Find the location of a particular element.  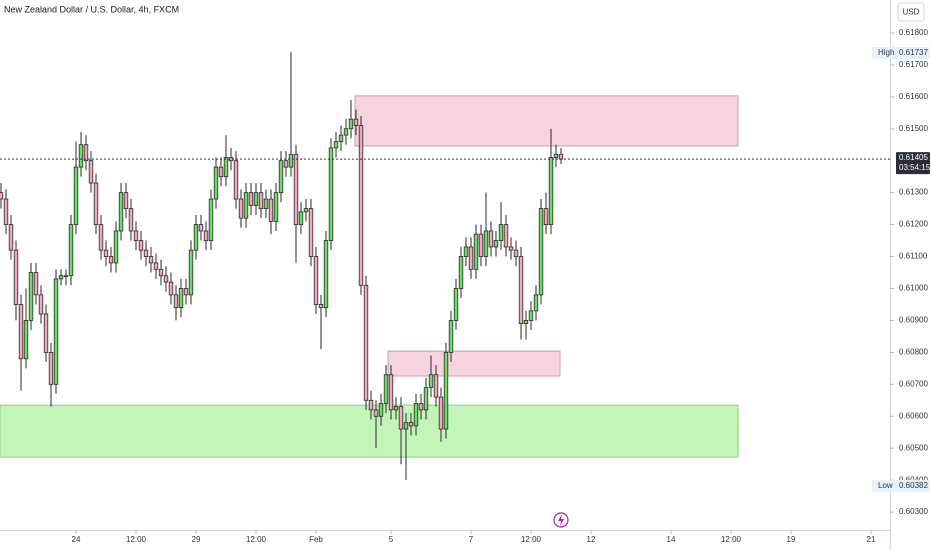

y-tick-label: 0.60600 is located at coordinates (913, 415).